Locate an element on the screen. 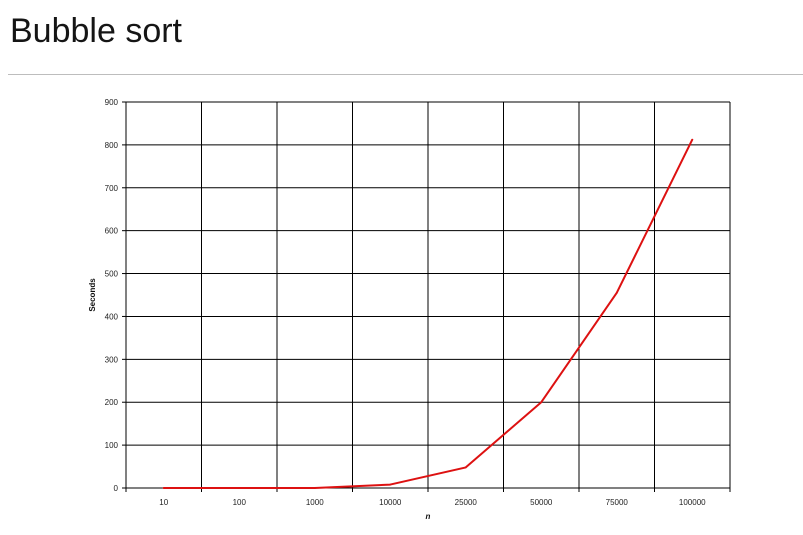  y-tick-label: 0 is located at coordinates (116, 488).